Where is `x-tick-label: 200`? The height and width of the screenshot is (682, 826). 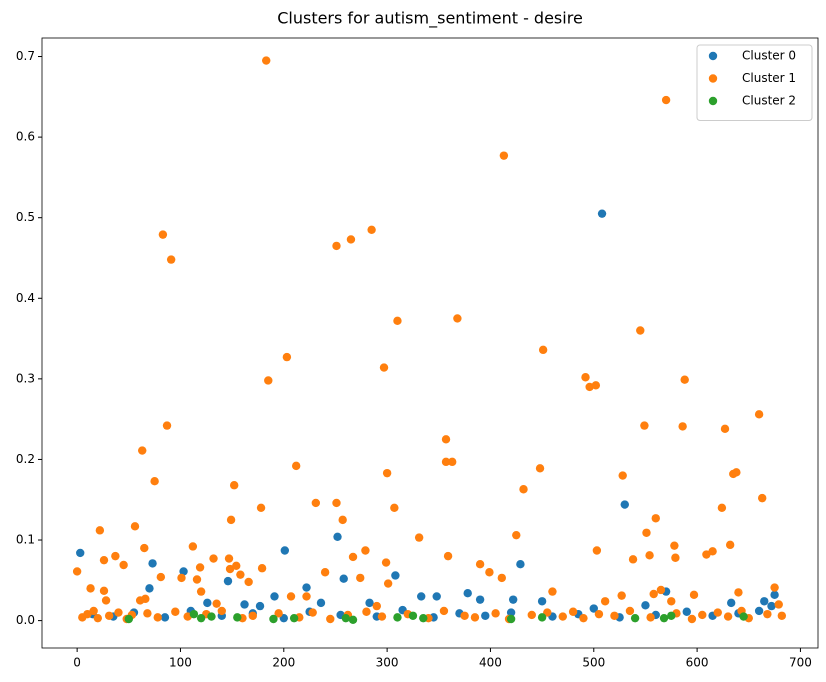 x-tick-label: 200 is located at coordinates (283, 663).